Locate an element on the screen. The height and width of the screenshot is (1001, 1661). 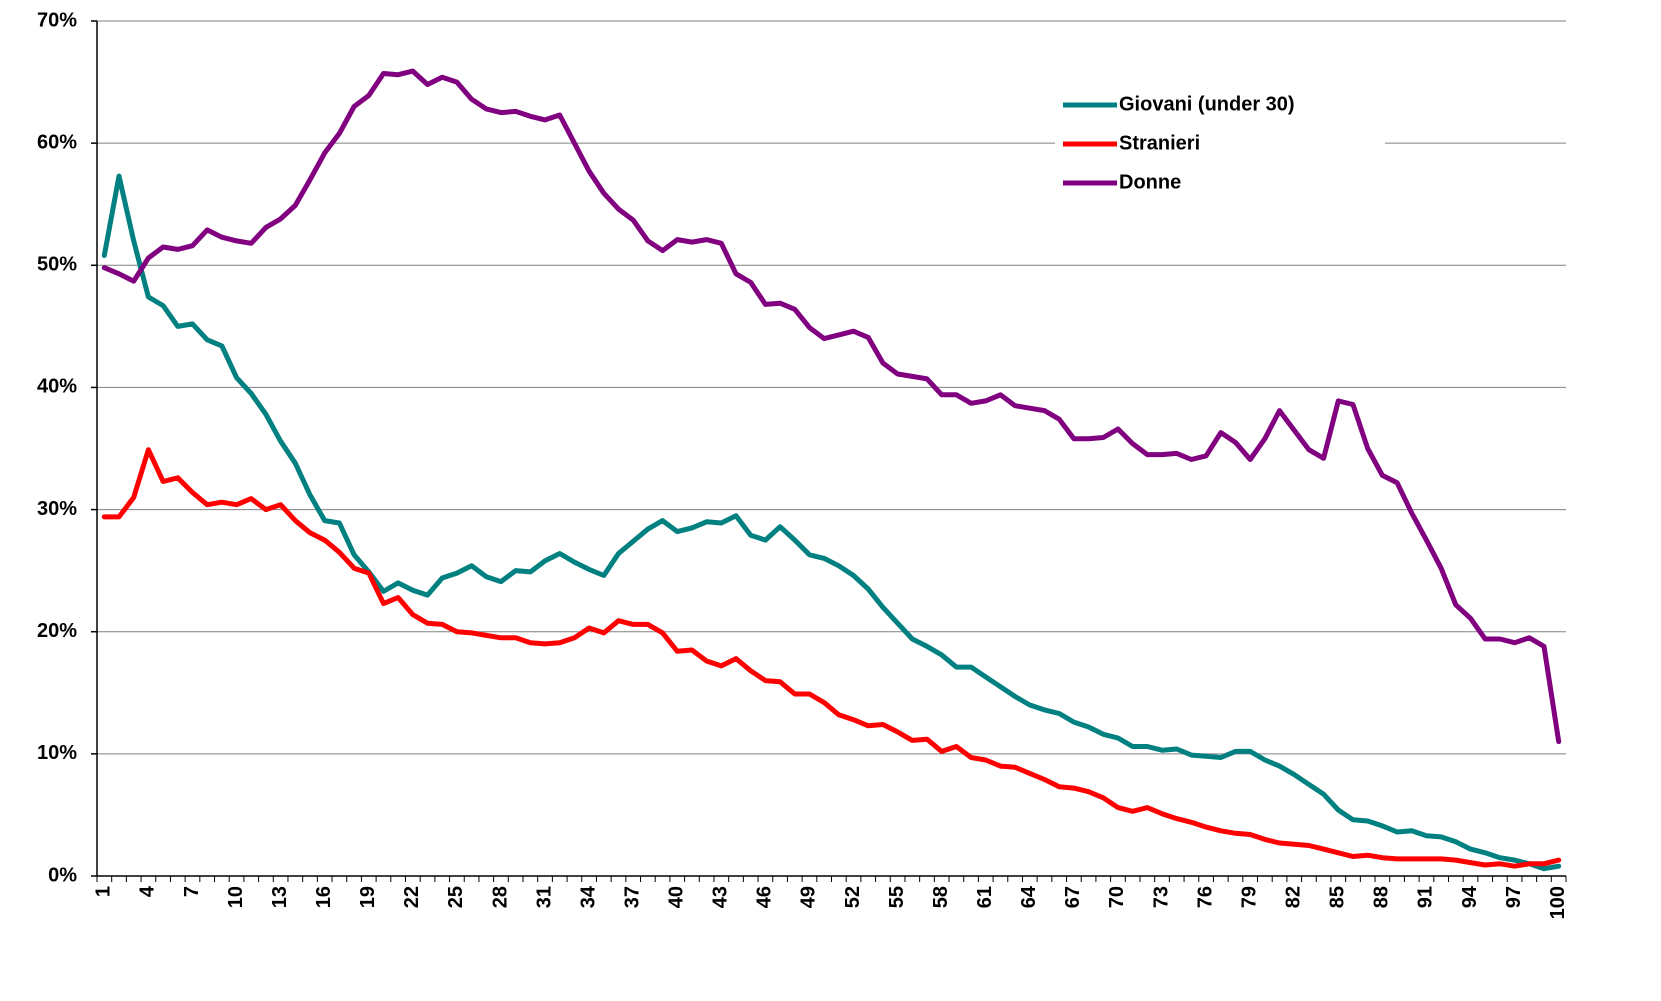
legend-label: Donne is located at coordinates (1150, 182).